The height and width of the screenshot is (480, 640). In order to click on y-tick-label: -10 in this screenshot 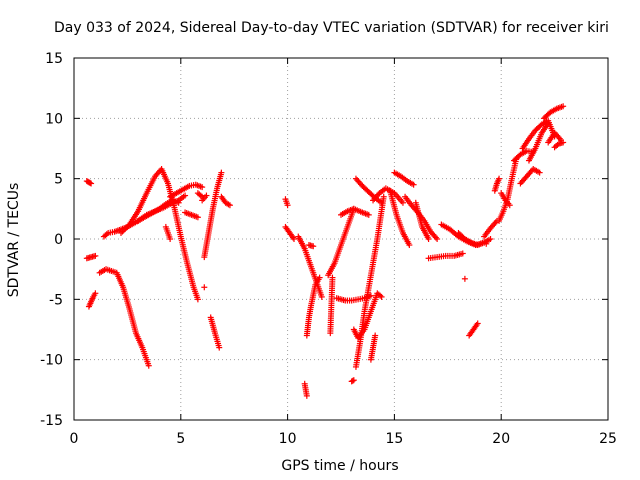, I will do `click(51, 361)`.